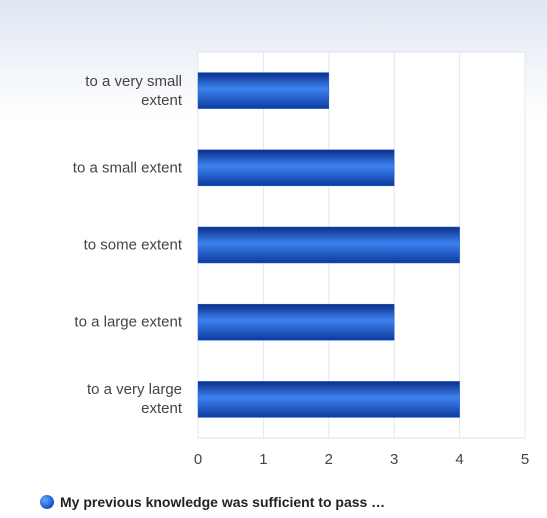 The image size is (547, 518). What do you see at coordinates (394, 459) in the screenshot?
I see `x-tick-label: 3` at bounding box center [394, 459].